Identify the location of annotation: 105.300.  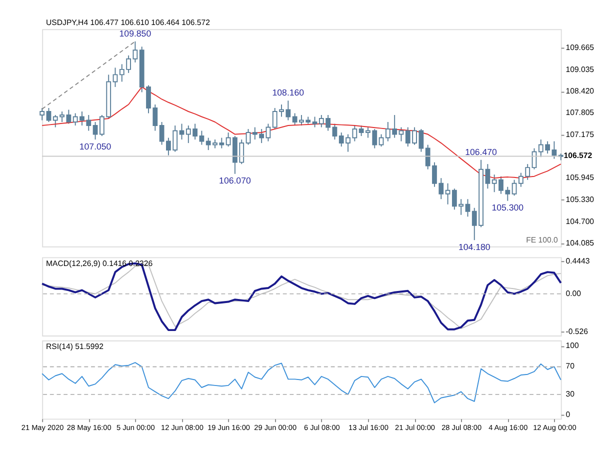
(508, 207).